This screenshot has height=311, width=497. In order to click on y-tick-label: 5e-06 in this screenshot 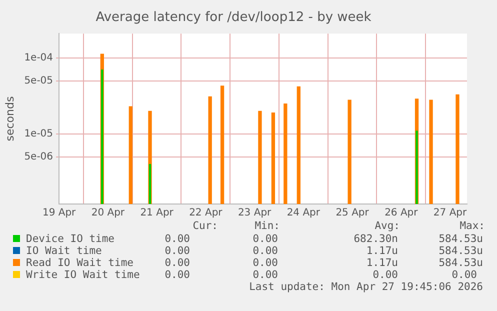, I will do `click(39, 157)`.